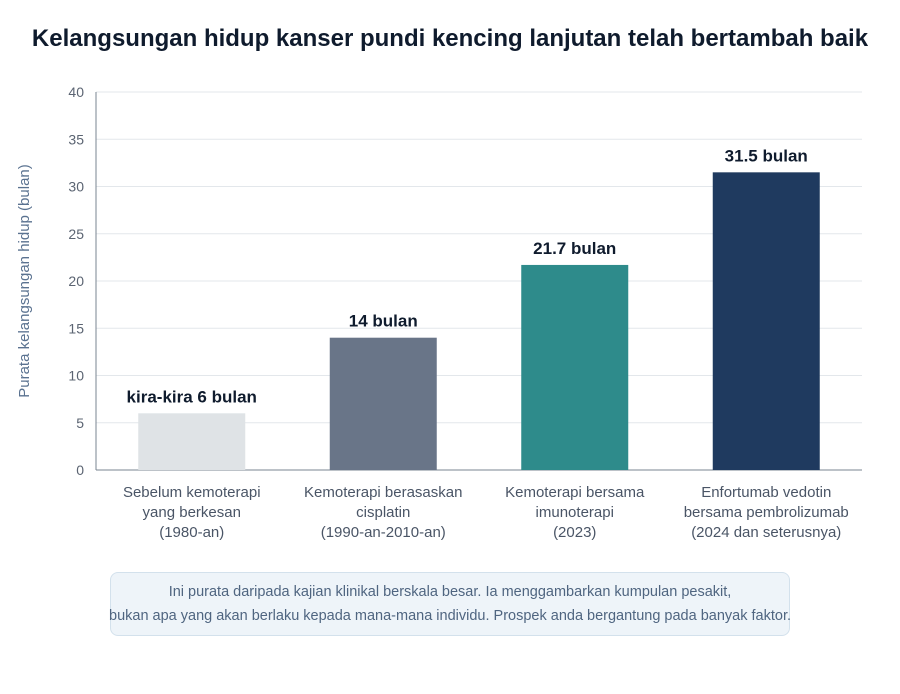 The height and width of the screenshot is (694, 900). What do you see at coordinates (766, 155) in the screenshot?
I see `bar-value-label: 31.5 bulan` at bounding box center [766, 155].